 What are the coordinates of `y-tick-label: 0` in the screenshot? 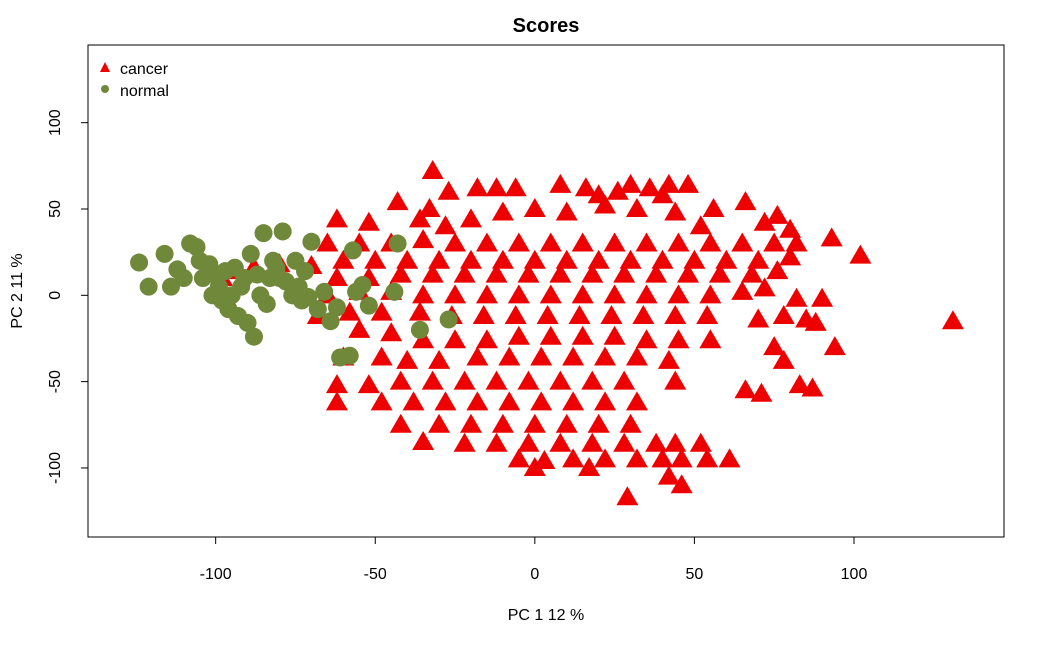 It's located at (55, 295).